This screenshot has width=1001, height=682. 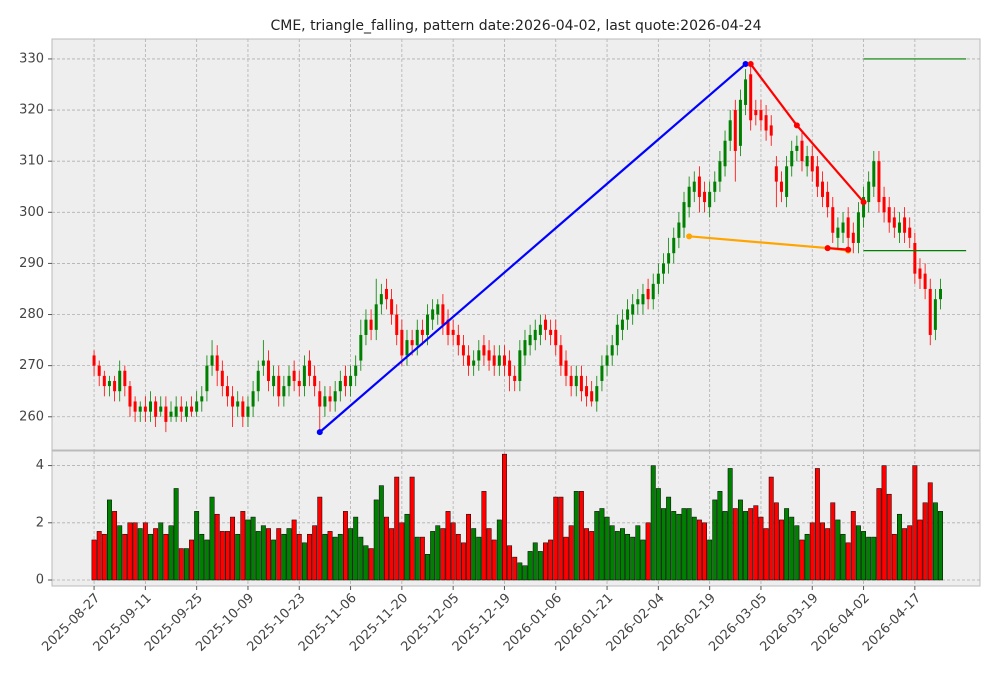 What do you see at coordinates (31, 110) in the screenshot?
I see `y-tick-label: 320` at bounding box center [31, 110].